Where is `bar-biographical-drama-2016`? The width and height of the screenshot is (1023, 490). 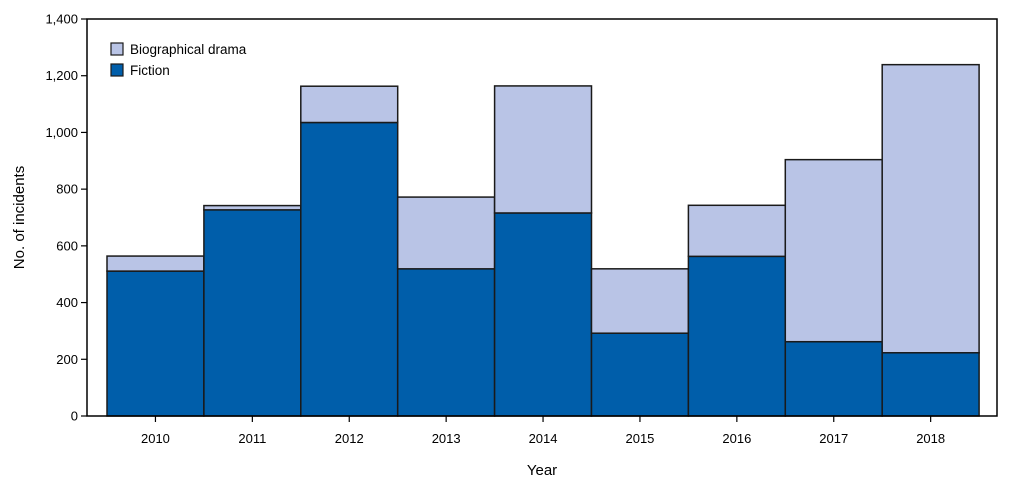 bar-biographical-drama-2016 is located at coordinates (737, 231).